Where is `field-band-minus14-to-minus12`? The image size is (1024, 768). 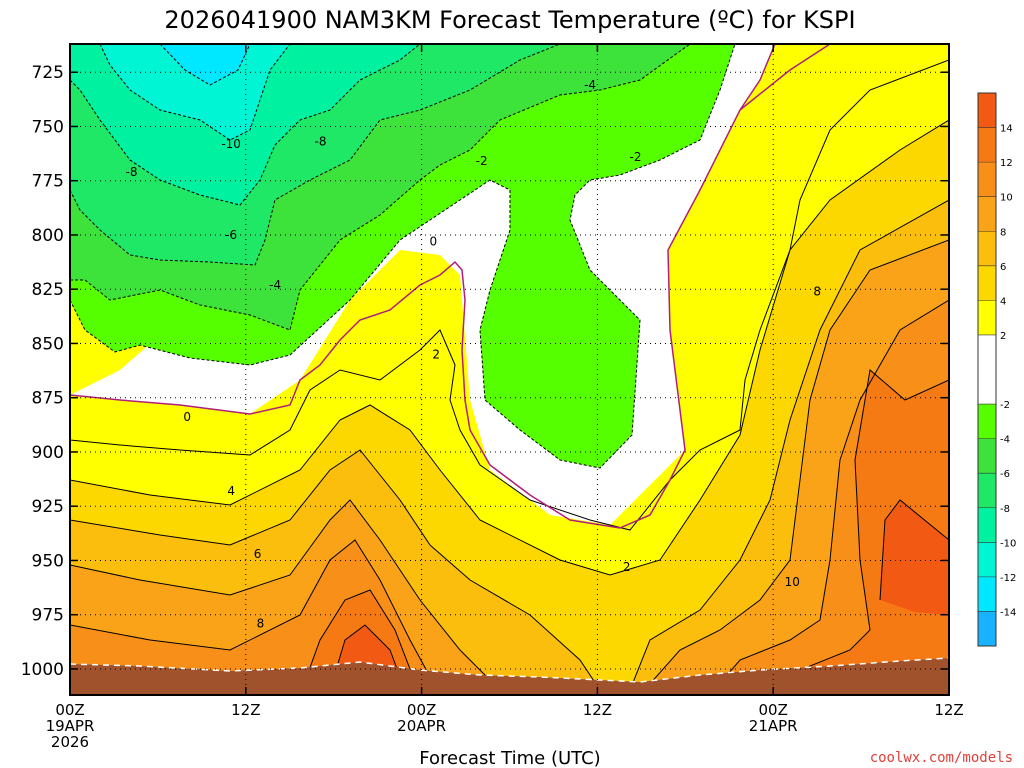
field-band-minus14-to-minus12 is located at coordinates (205, 64).